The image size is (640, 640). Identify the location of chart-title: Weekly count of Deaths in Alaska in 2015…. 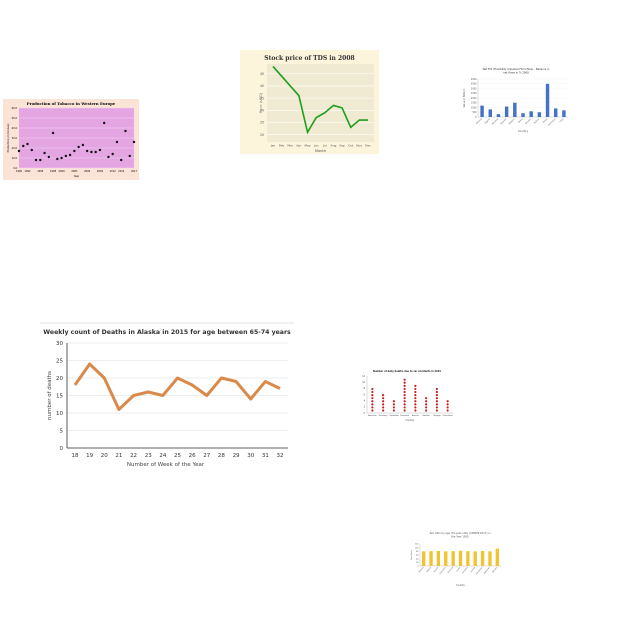
(167, 332).